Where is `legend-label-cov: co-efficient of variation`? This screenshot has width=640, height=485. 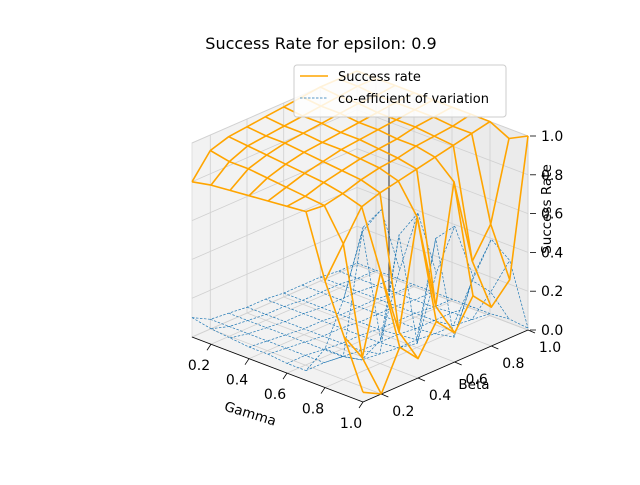
legend-label-cov: co-efficient of variation is located at coordinates (413, 99).